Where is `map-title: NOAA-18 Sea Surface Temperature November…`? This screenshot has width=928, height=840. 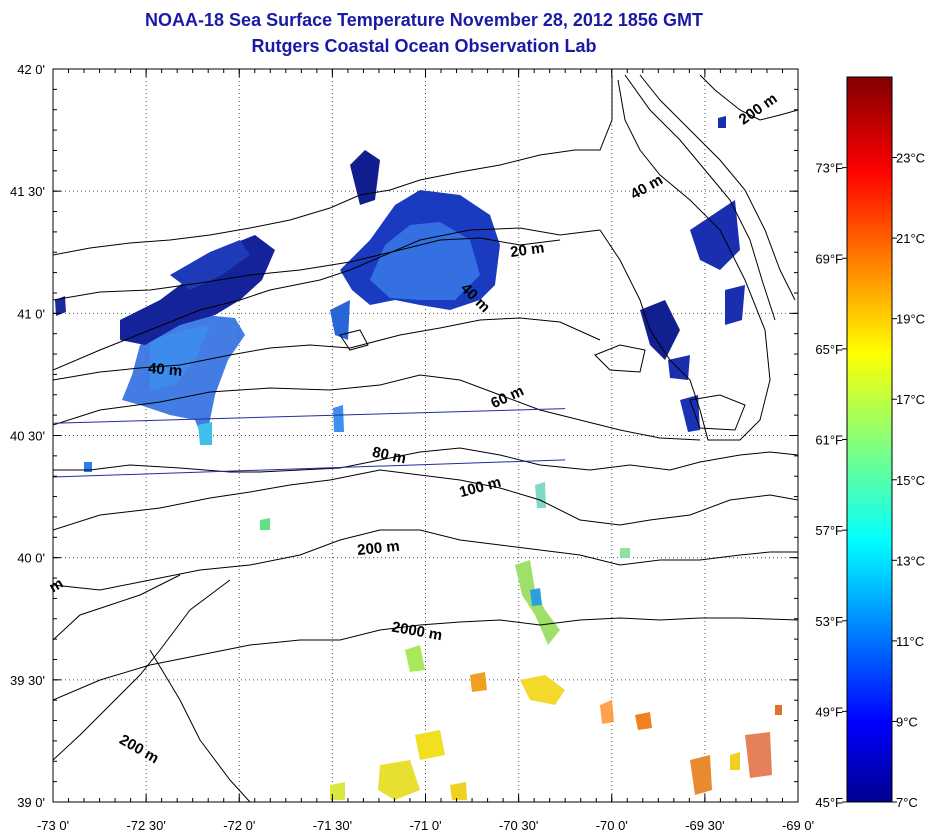
map-title: NOAA-18 Sea Surface Temperature November… is located at coordinates (424, 20).